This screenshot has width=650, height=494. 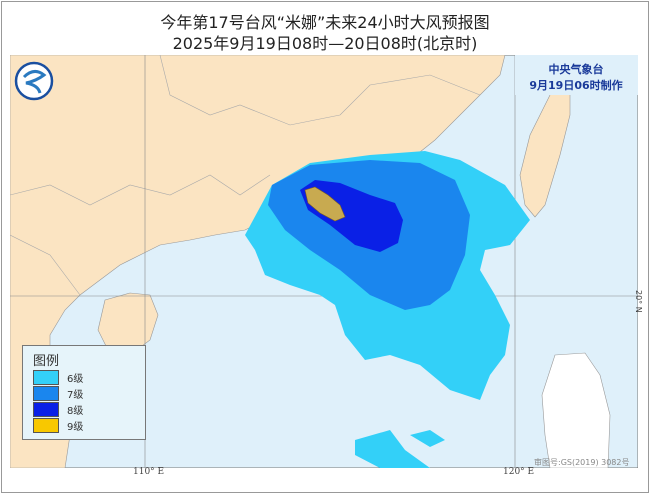 I want to click on agency-name: 中央气象台, so click(x=576, y=69).